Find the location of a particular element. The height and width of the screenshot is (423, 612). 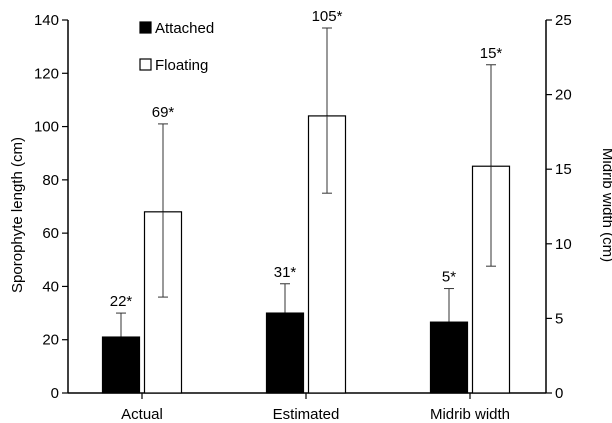

legend: Attached Floating is located at coordinates (176, 47).